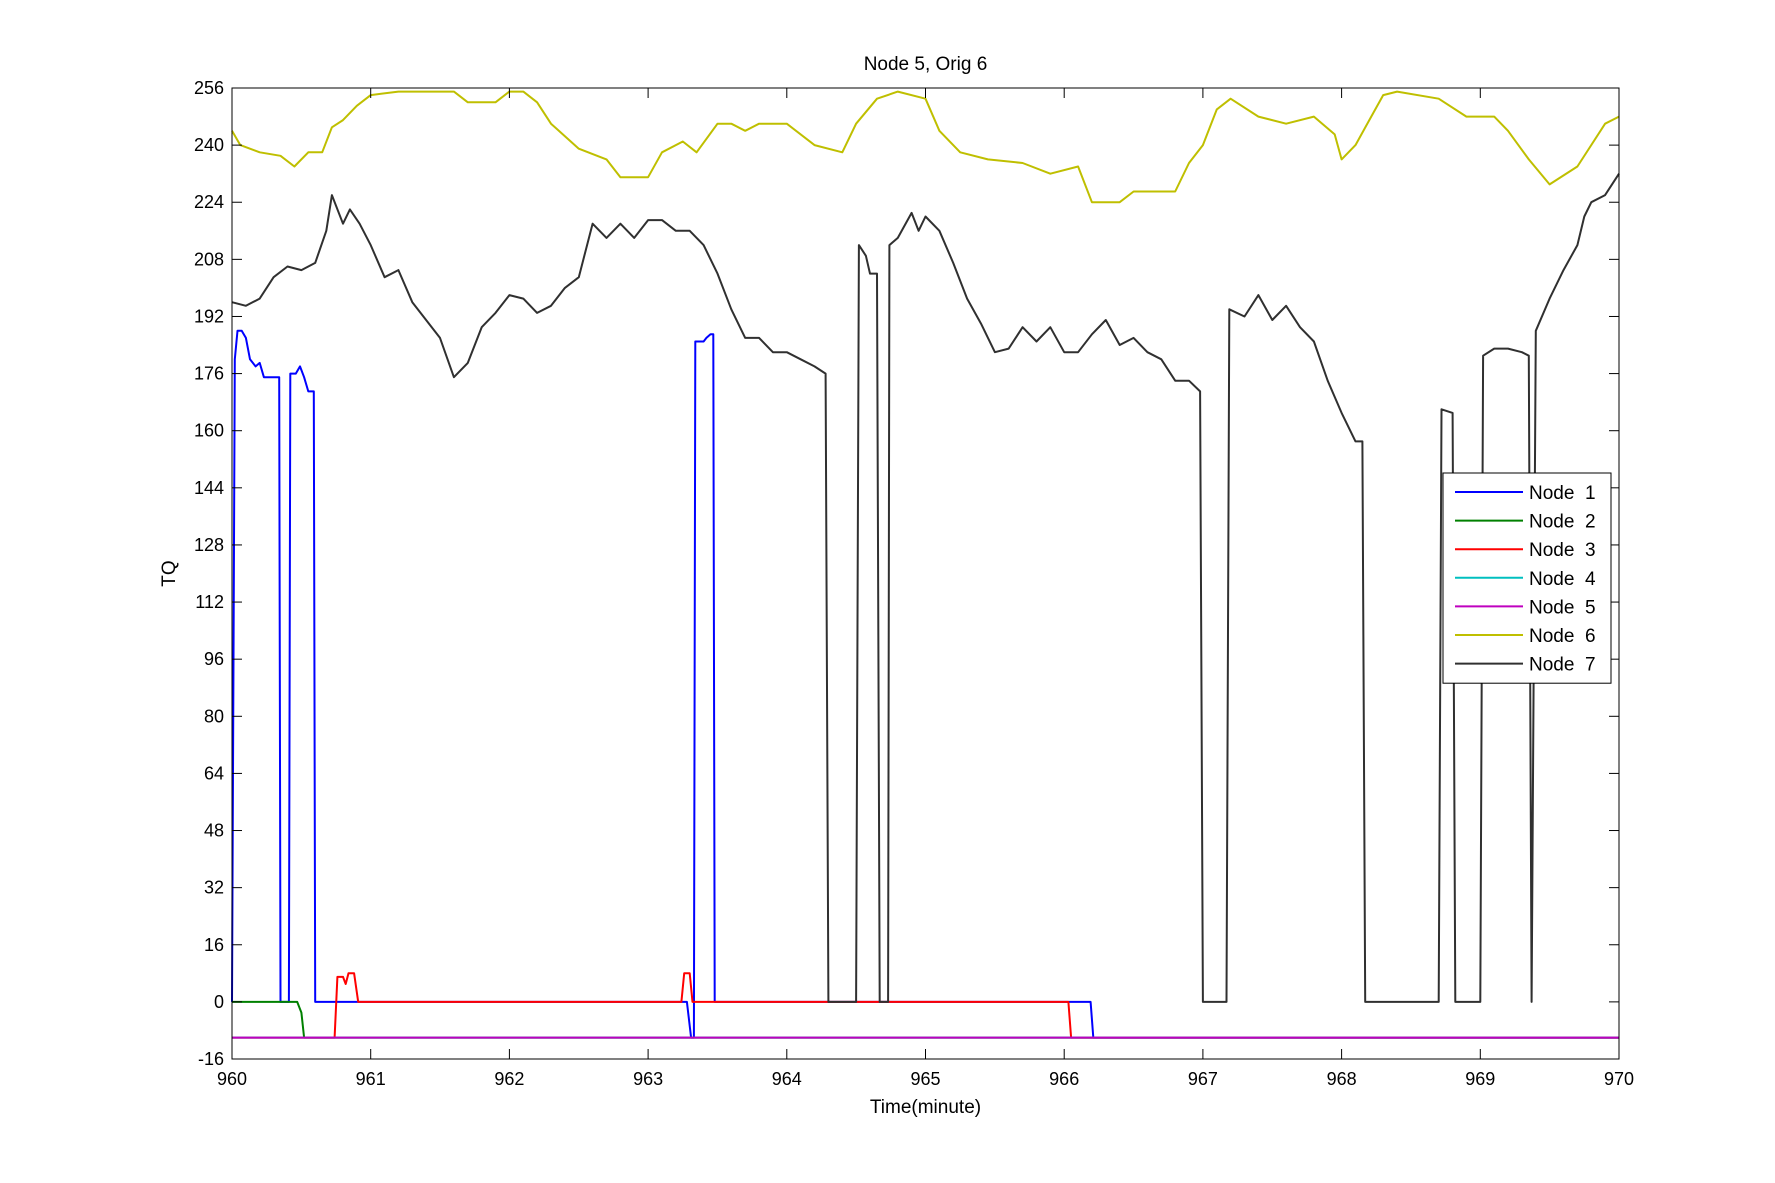 The width and height of the screenshot is (1775, 1183). What do you see at coordinates (209, 374) in the screenshot?
I see `y-tick-label: 176` at bounding box center [209, 374].